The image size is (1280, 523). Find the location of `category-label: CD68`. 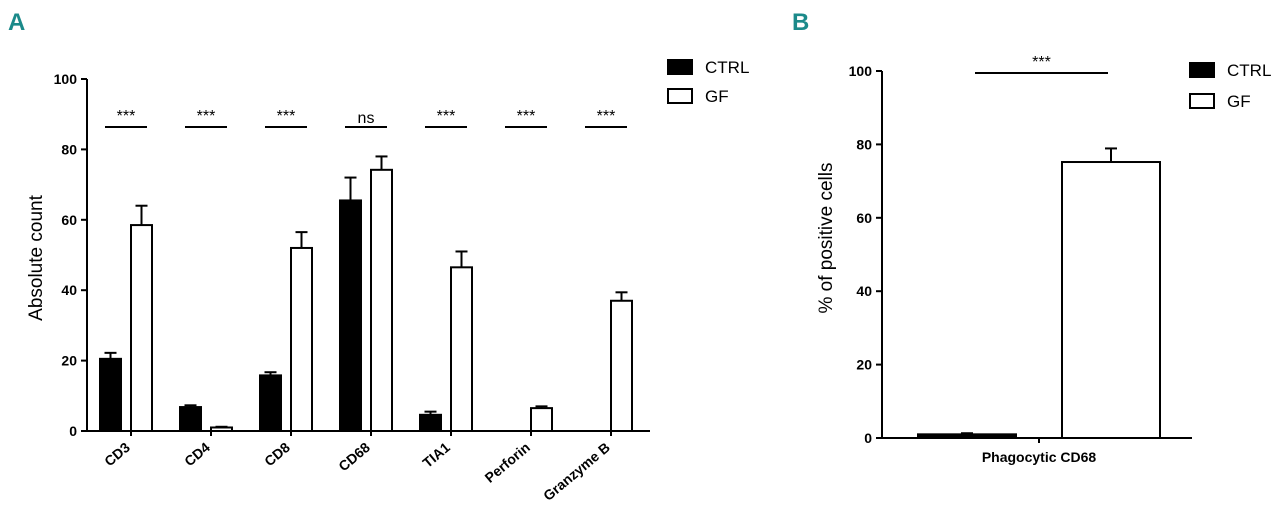

category-label: CD68 is located at coordinates (354, 456).